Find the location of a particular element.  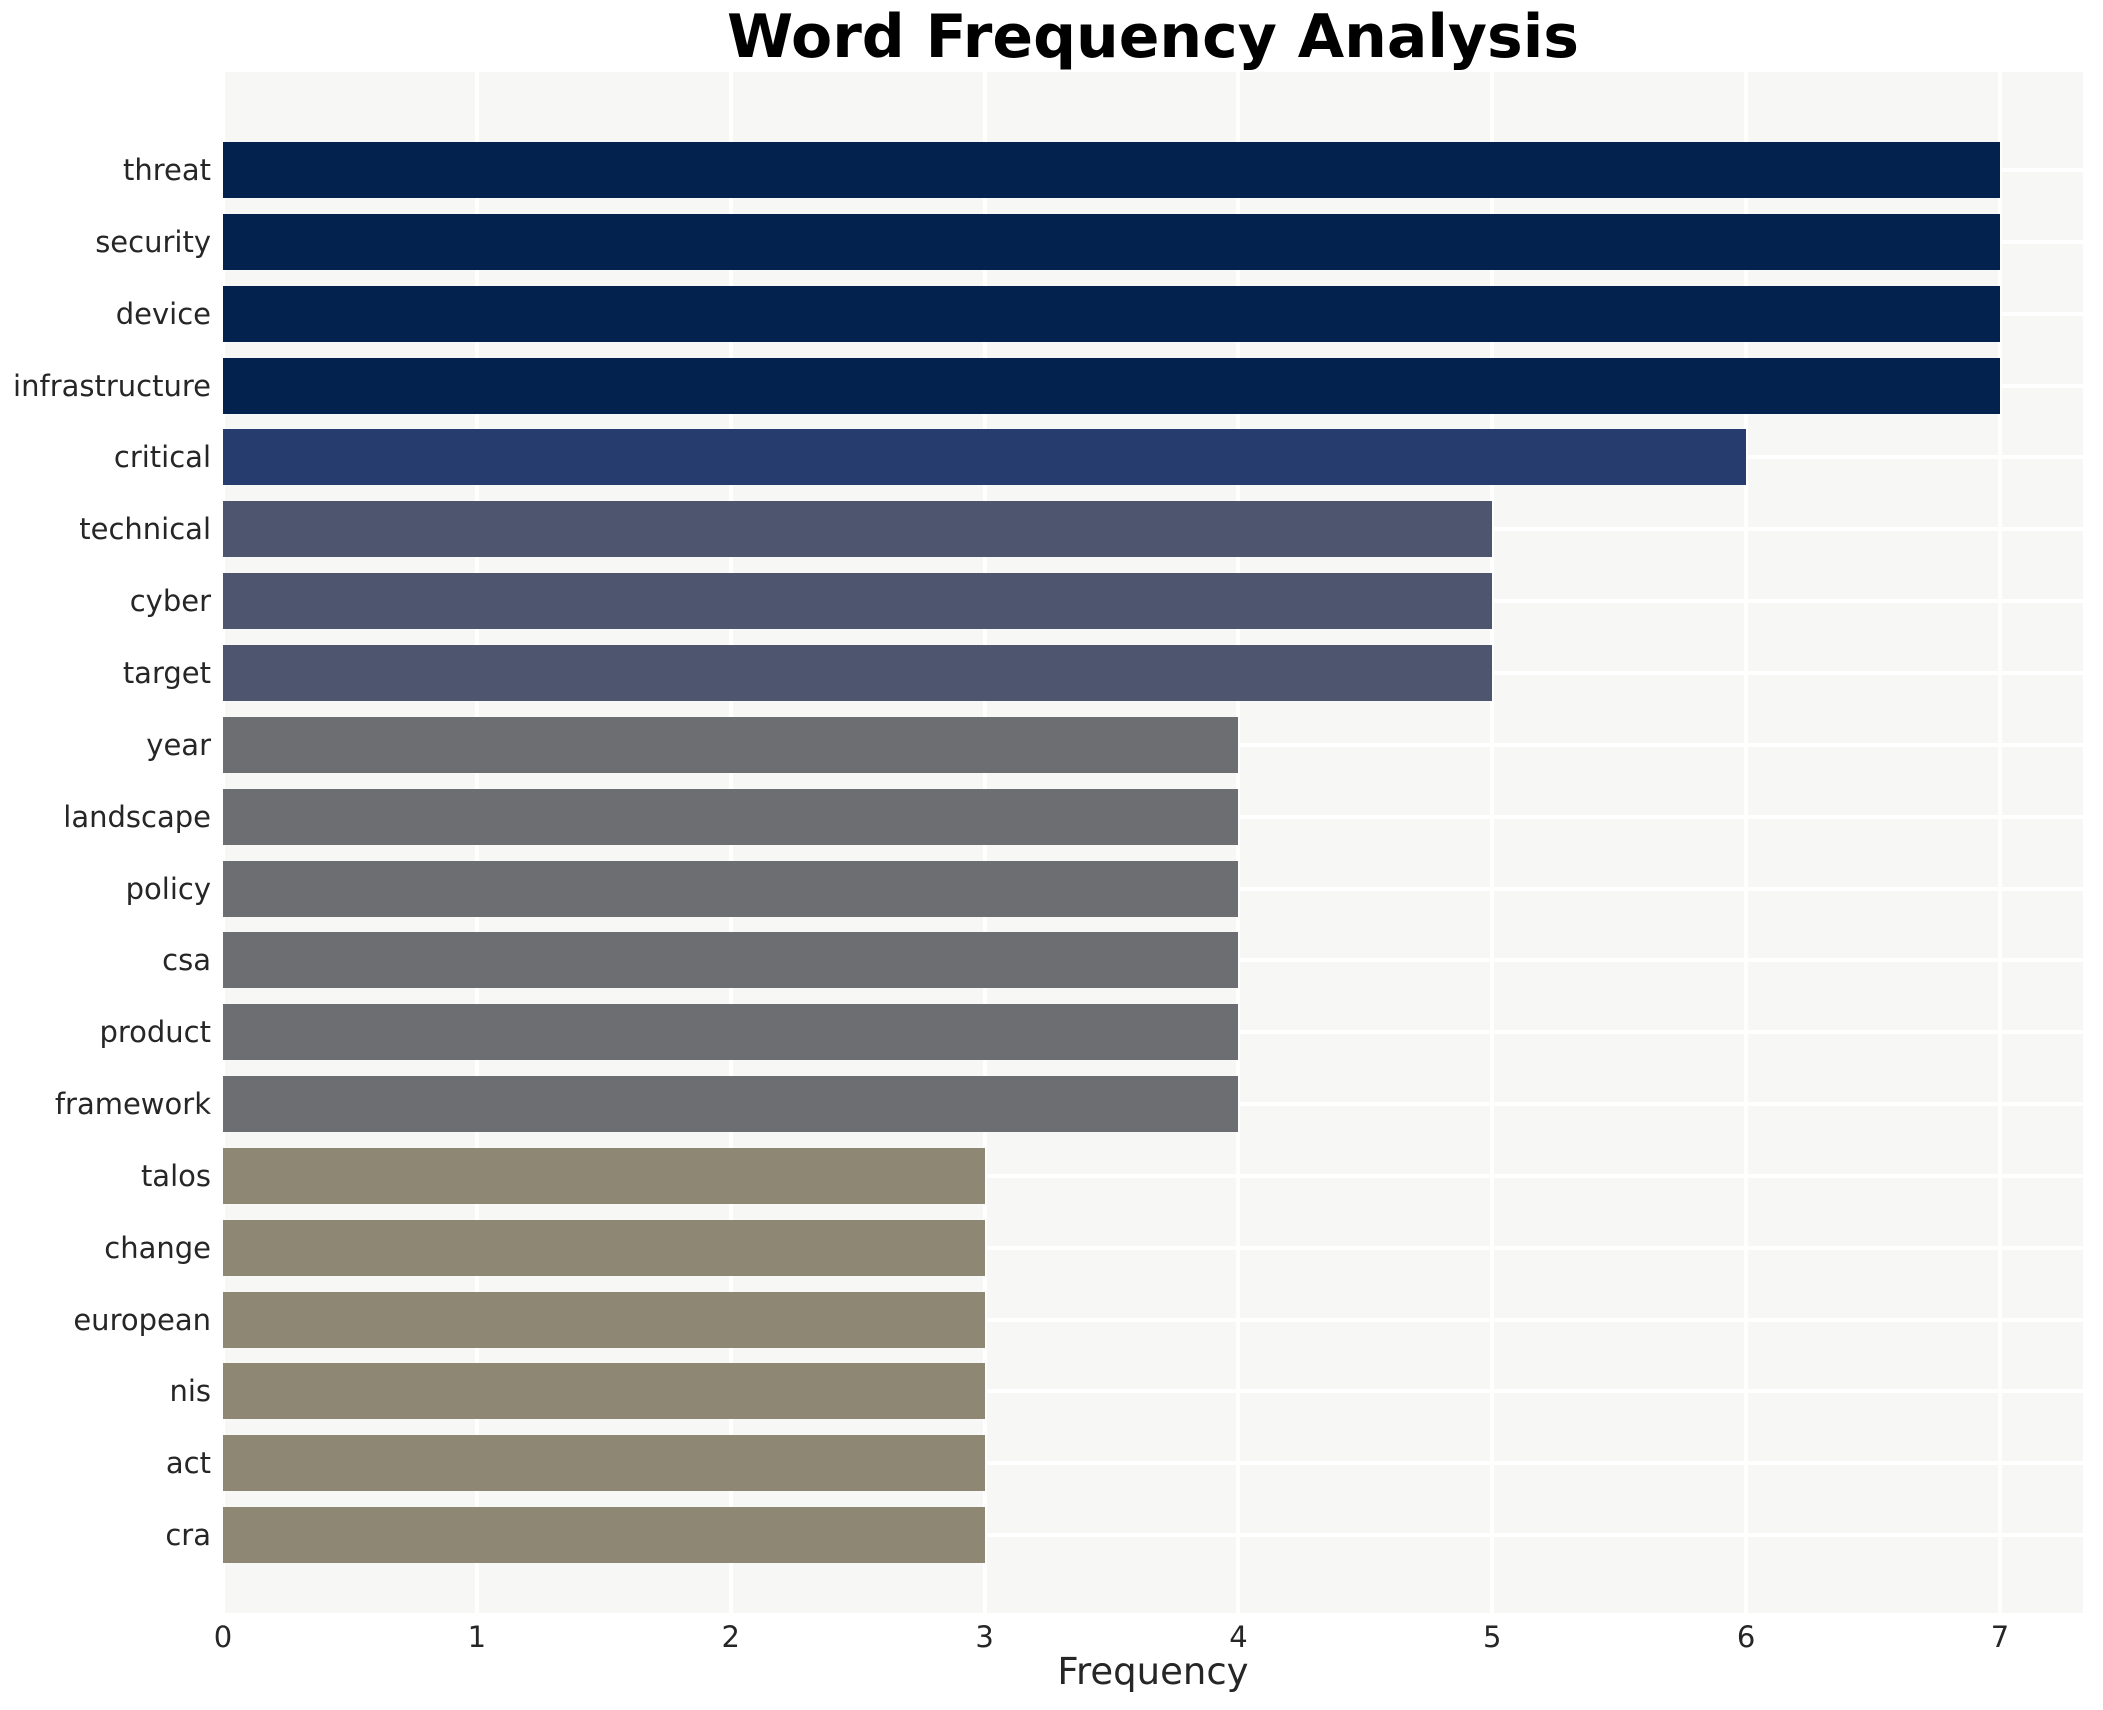

bar-csa is located at coordinates (731, 960).